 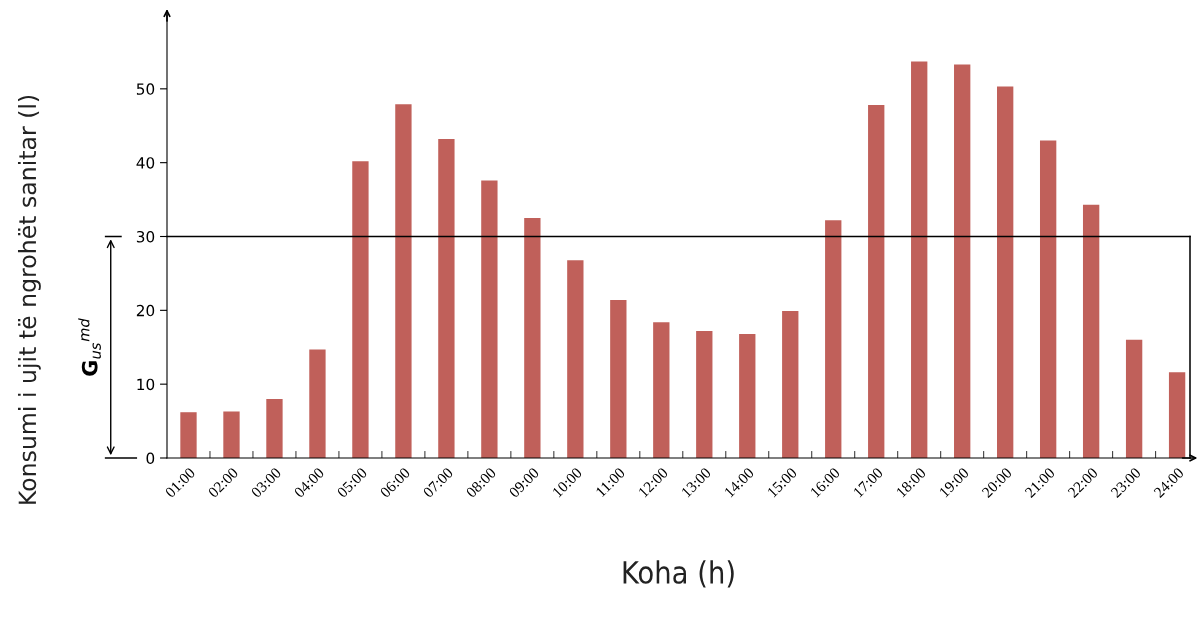 What do you see at coordinates (145, 89) in the screenshot?
I see `y-tick-label: 50` at bounding box center [145, 89].